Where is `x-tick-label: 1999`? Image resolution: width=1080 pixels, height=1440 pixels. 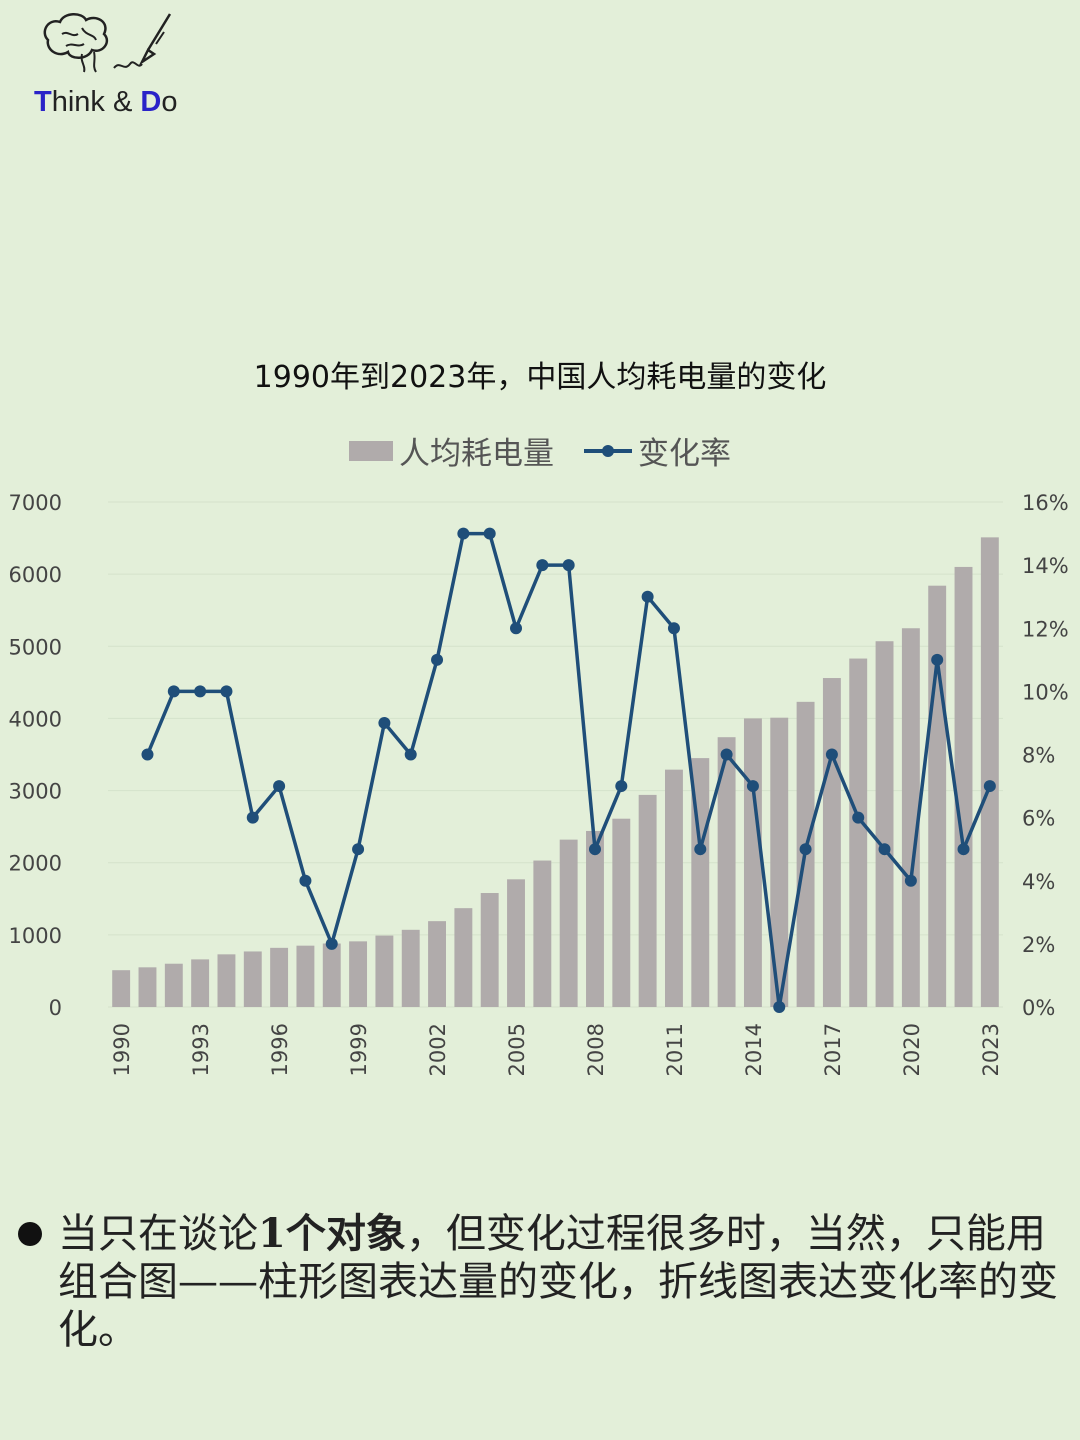
x-tick-label: 1999 is located at coordinates (359, 1049).